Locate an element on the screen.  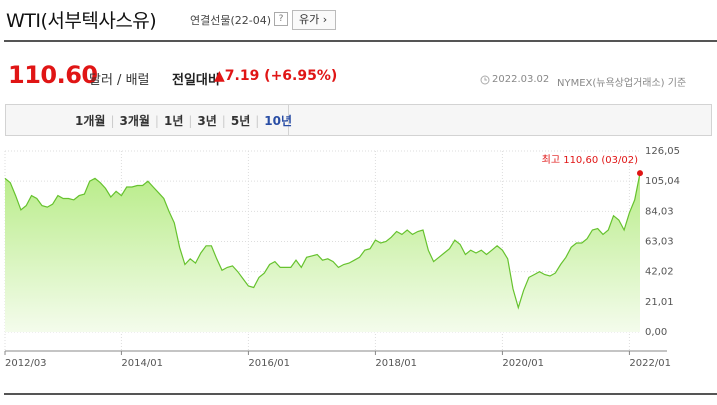
tab: 10년 is located at coordinates (278, 121).